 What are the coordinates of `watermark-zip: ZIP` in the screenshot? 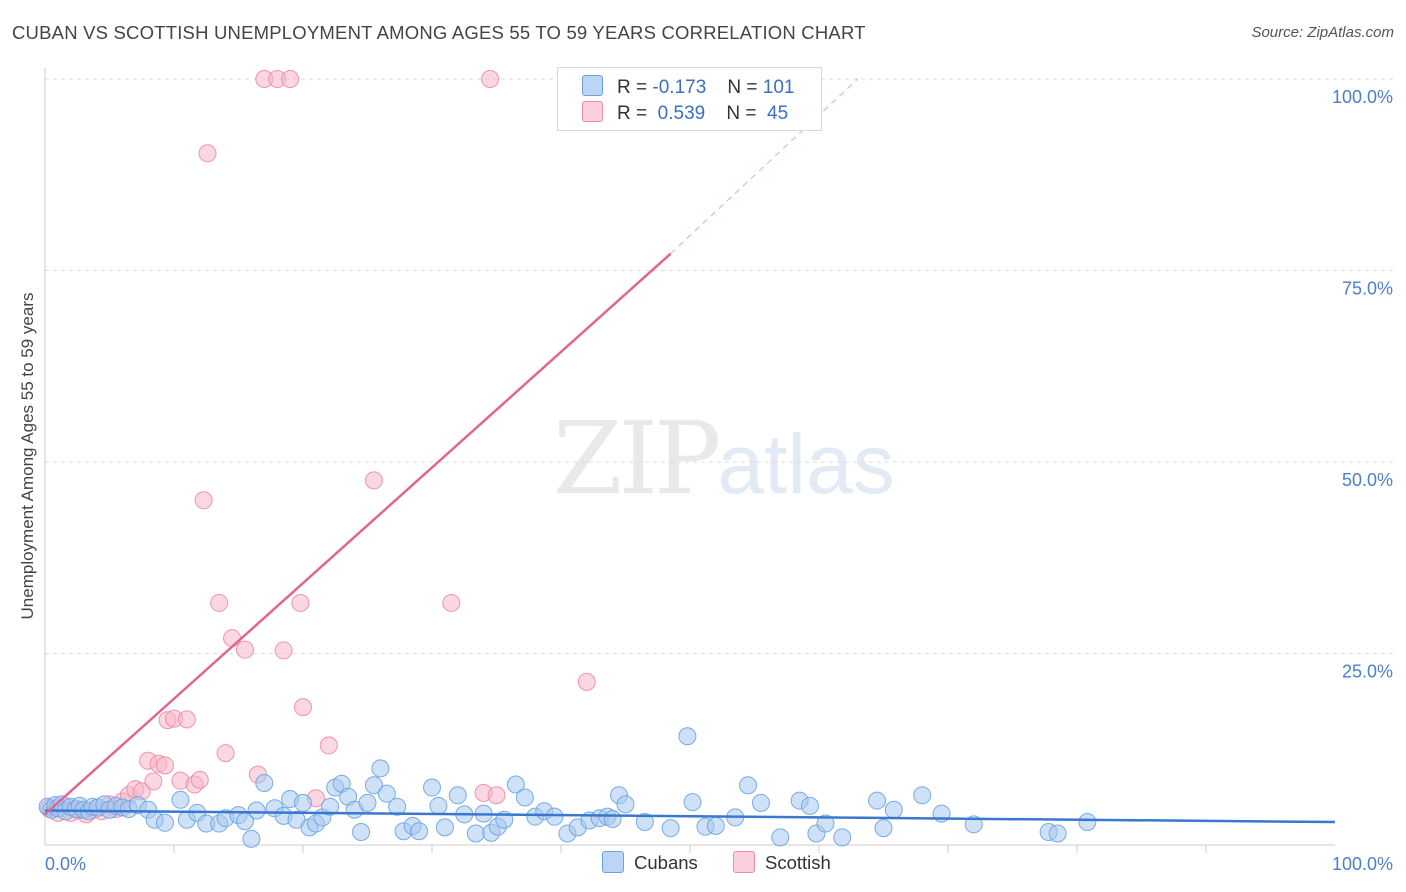 It's located at (637, 458).